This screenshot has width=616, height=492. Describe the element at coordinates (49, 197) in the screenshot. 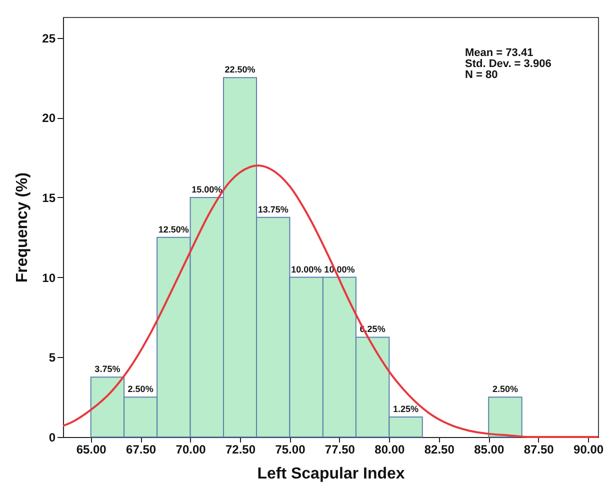

I see `y-tick-label: 15` at that location.